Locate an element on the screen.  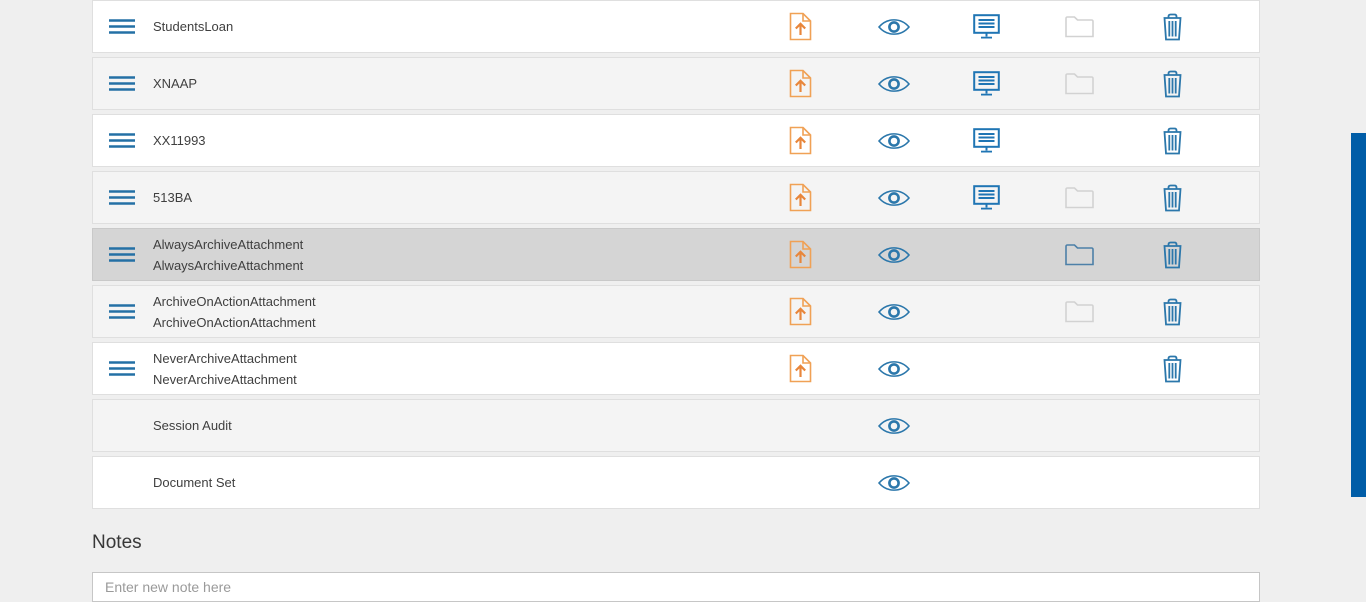
new-note-input is located at coordinates (676, 587).